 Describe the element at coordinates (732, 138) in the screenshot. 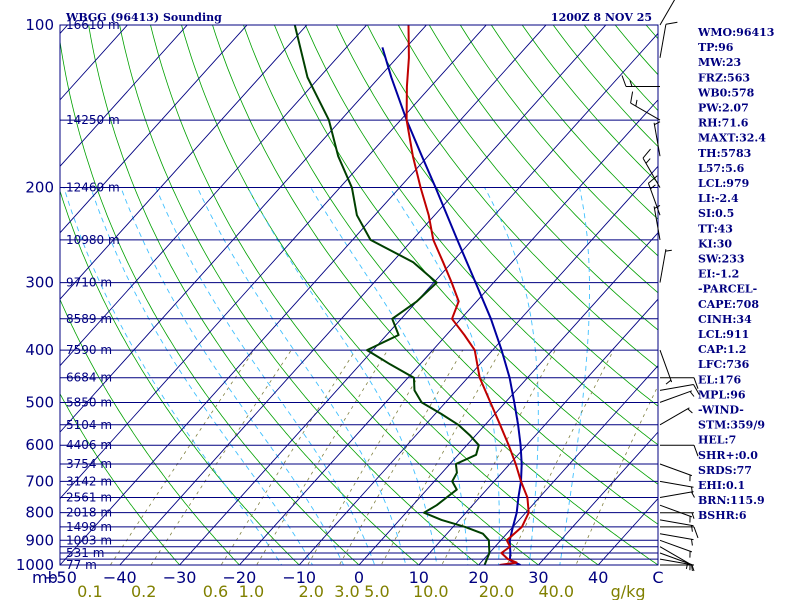

I see `index-value: MAXT:32.4` at that location.